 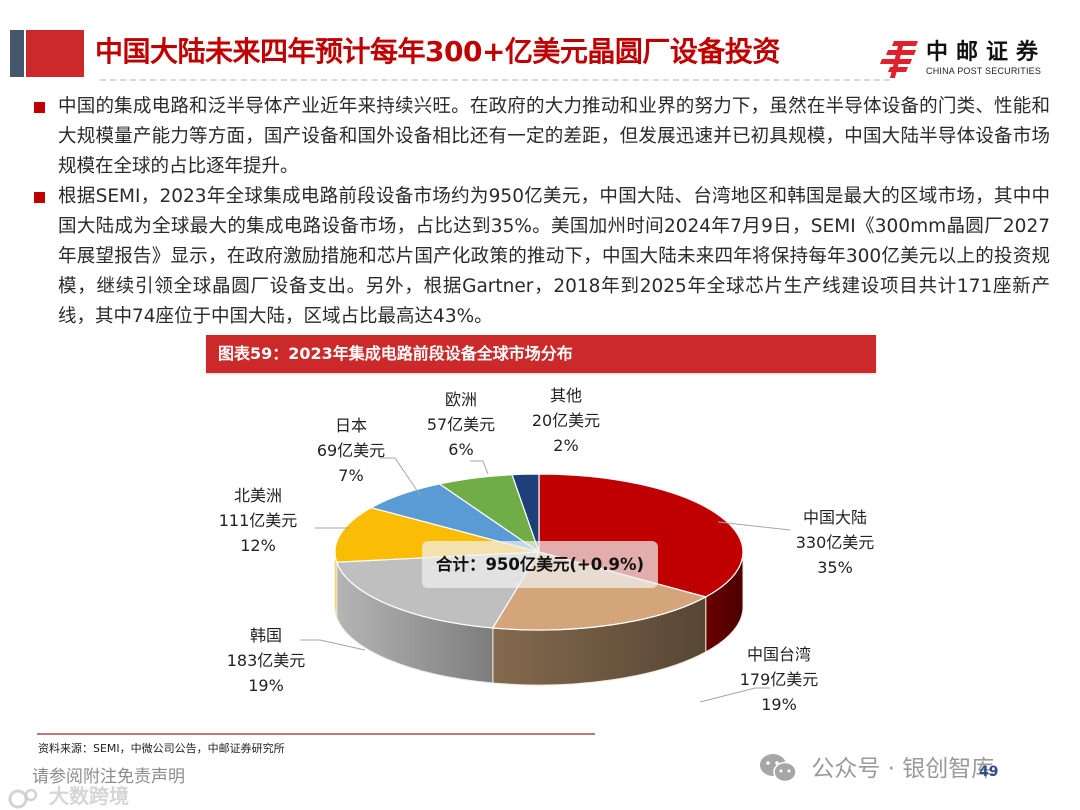 I want to click on china-post-logo-icon, so click(x=899, y=59).